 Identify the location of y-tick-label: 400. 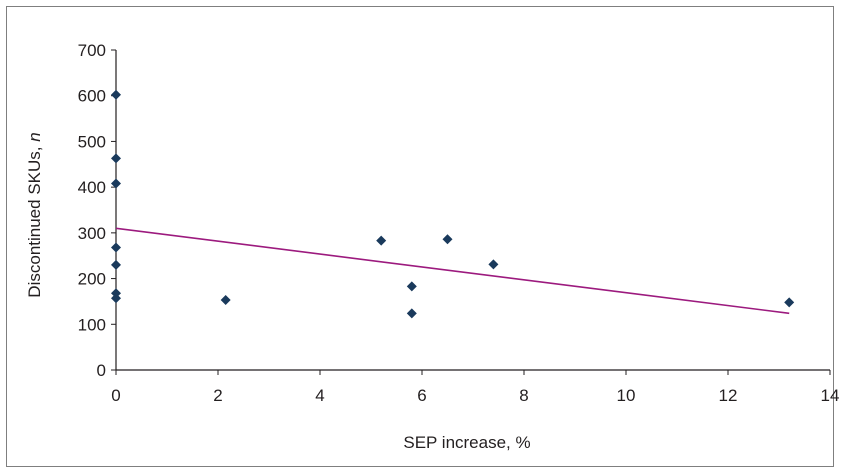
(92, 187).